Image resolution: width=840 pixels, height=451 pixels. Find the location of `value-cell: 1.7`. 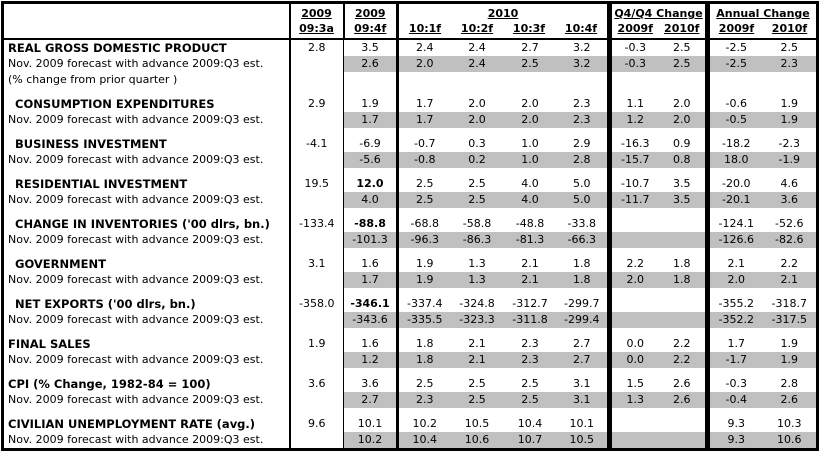

value-cell: 1.7 is located at coordinates (425, 103).